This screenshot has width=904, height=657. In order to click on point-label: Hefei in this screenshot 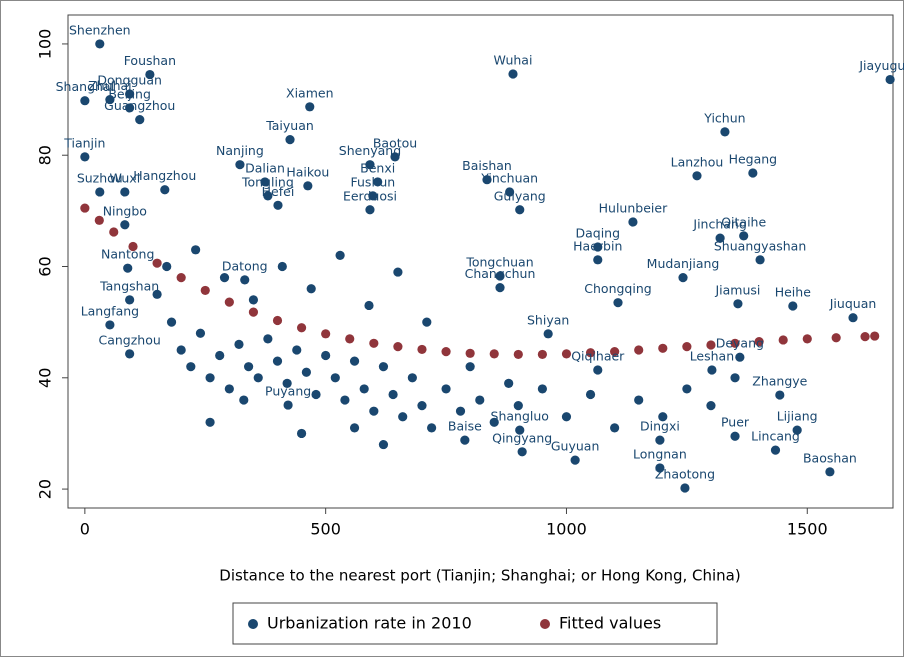, I will do `click(278, 191)`.